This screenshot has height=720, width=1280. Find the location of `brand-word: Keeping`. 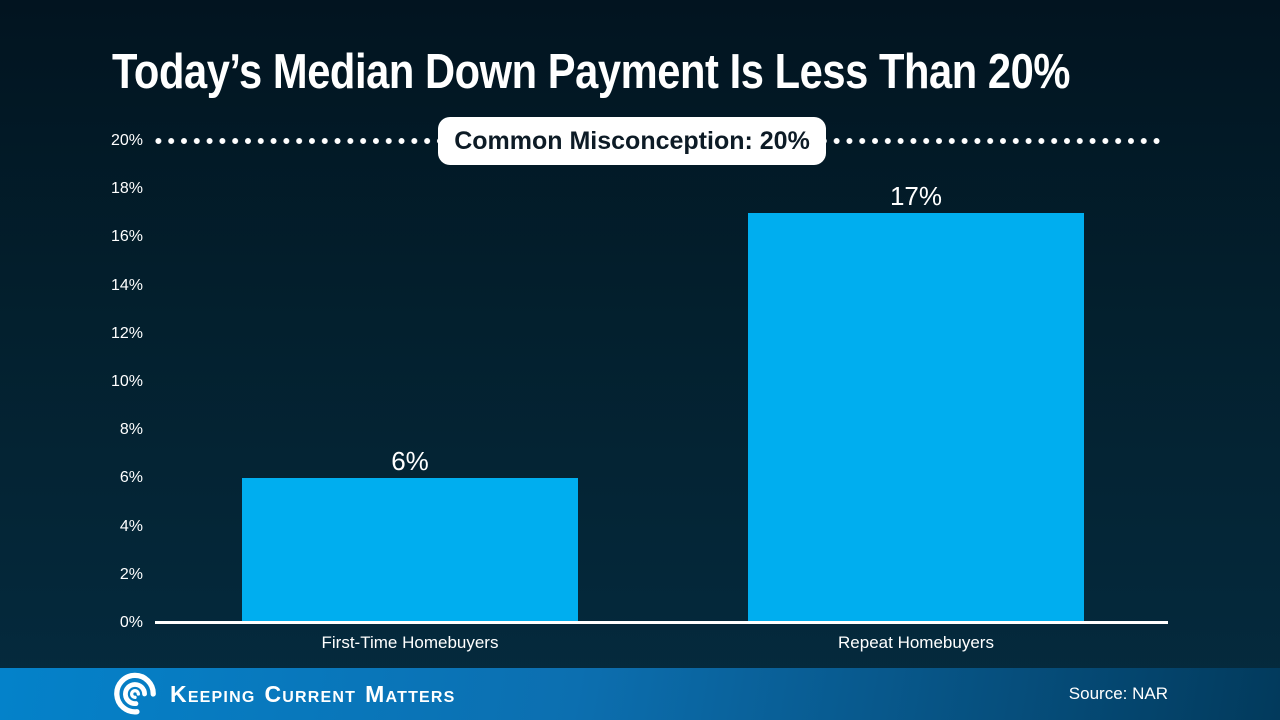

brand-word: Keeping is located at coordinates (213, 693).